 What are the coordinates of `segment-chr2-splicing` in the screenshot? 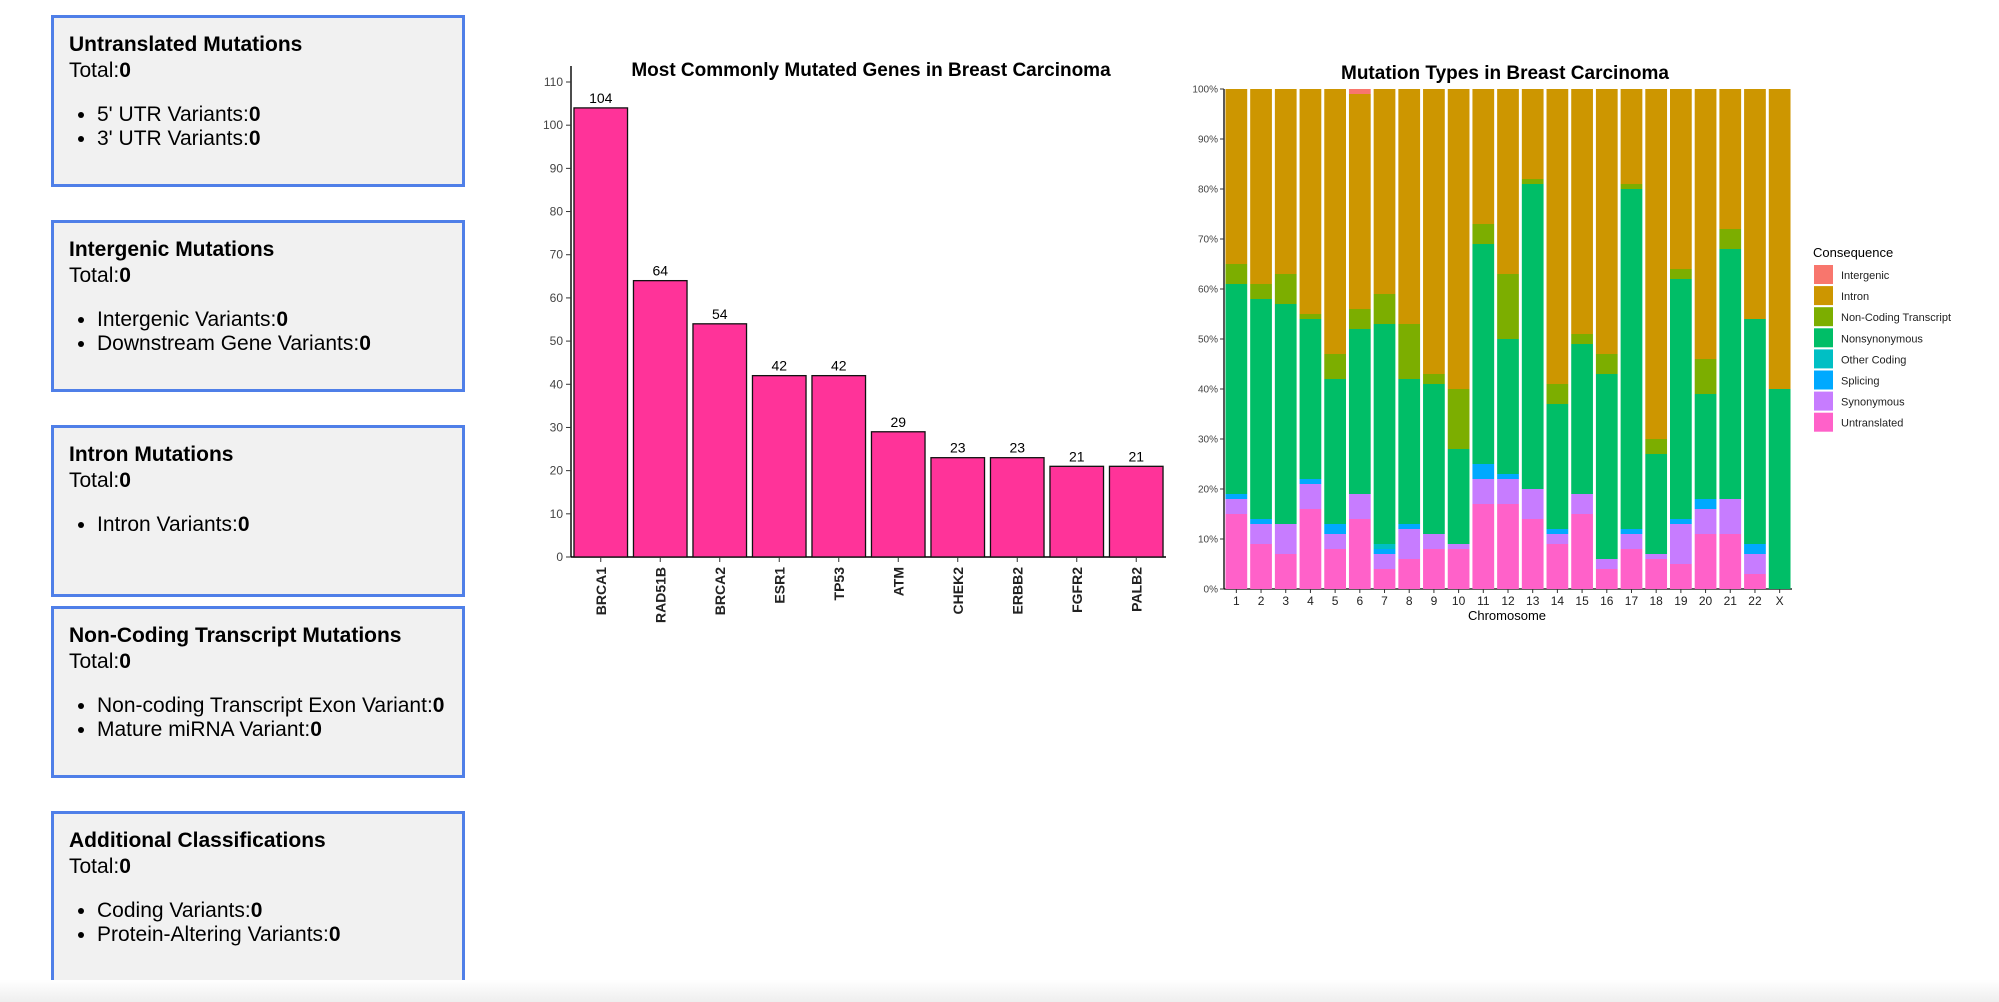 It's located at (1261, 521).